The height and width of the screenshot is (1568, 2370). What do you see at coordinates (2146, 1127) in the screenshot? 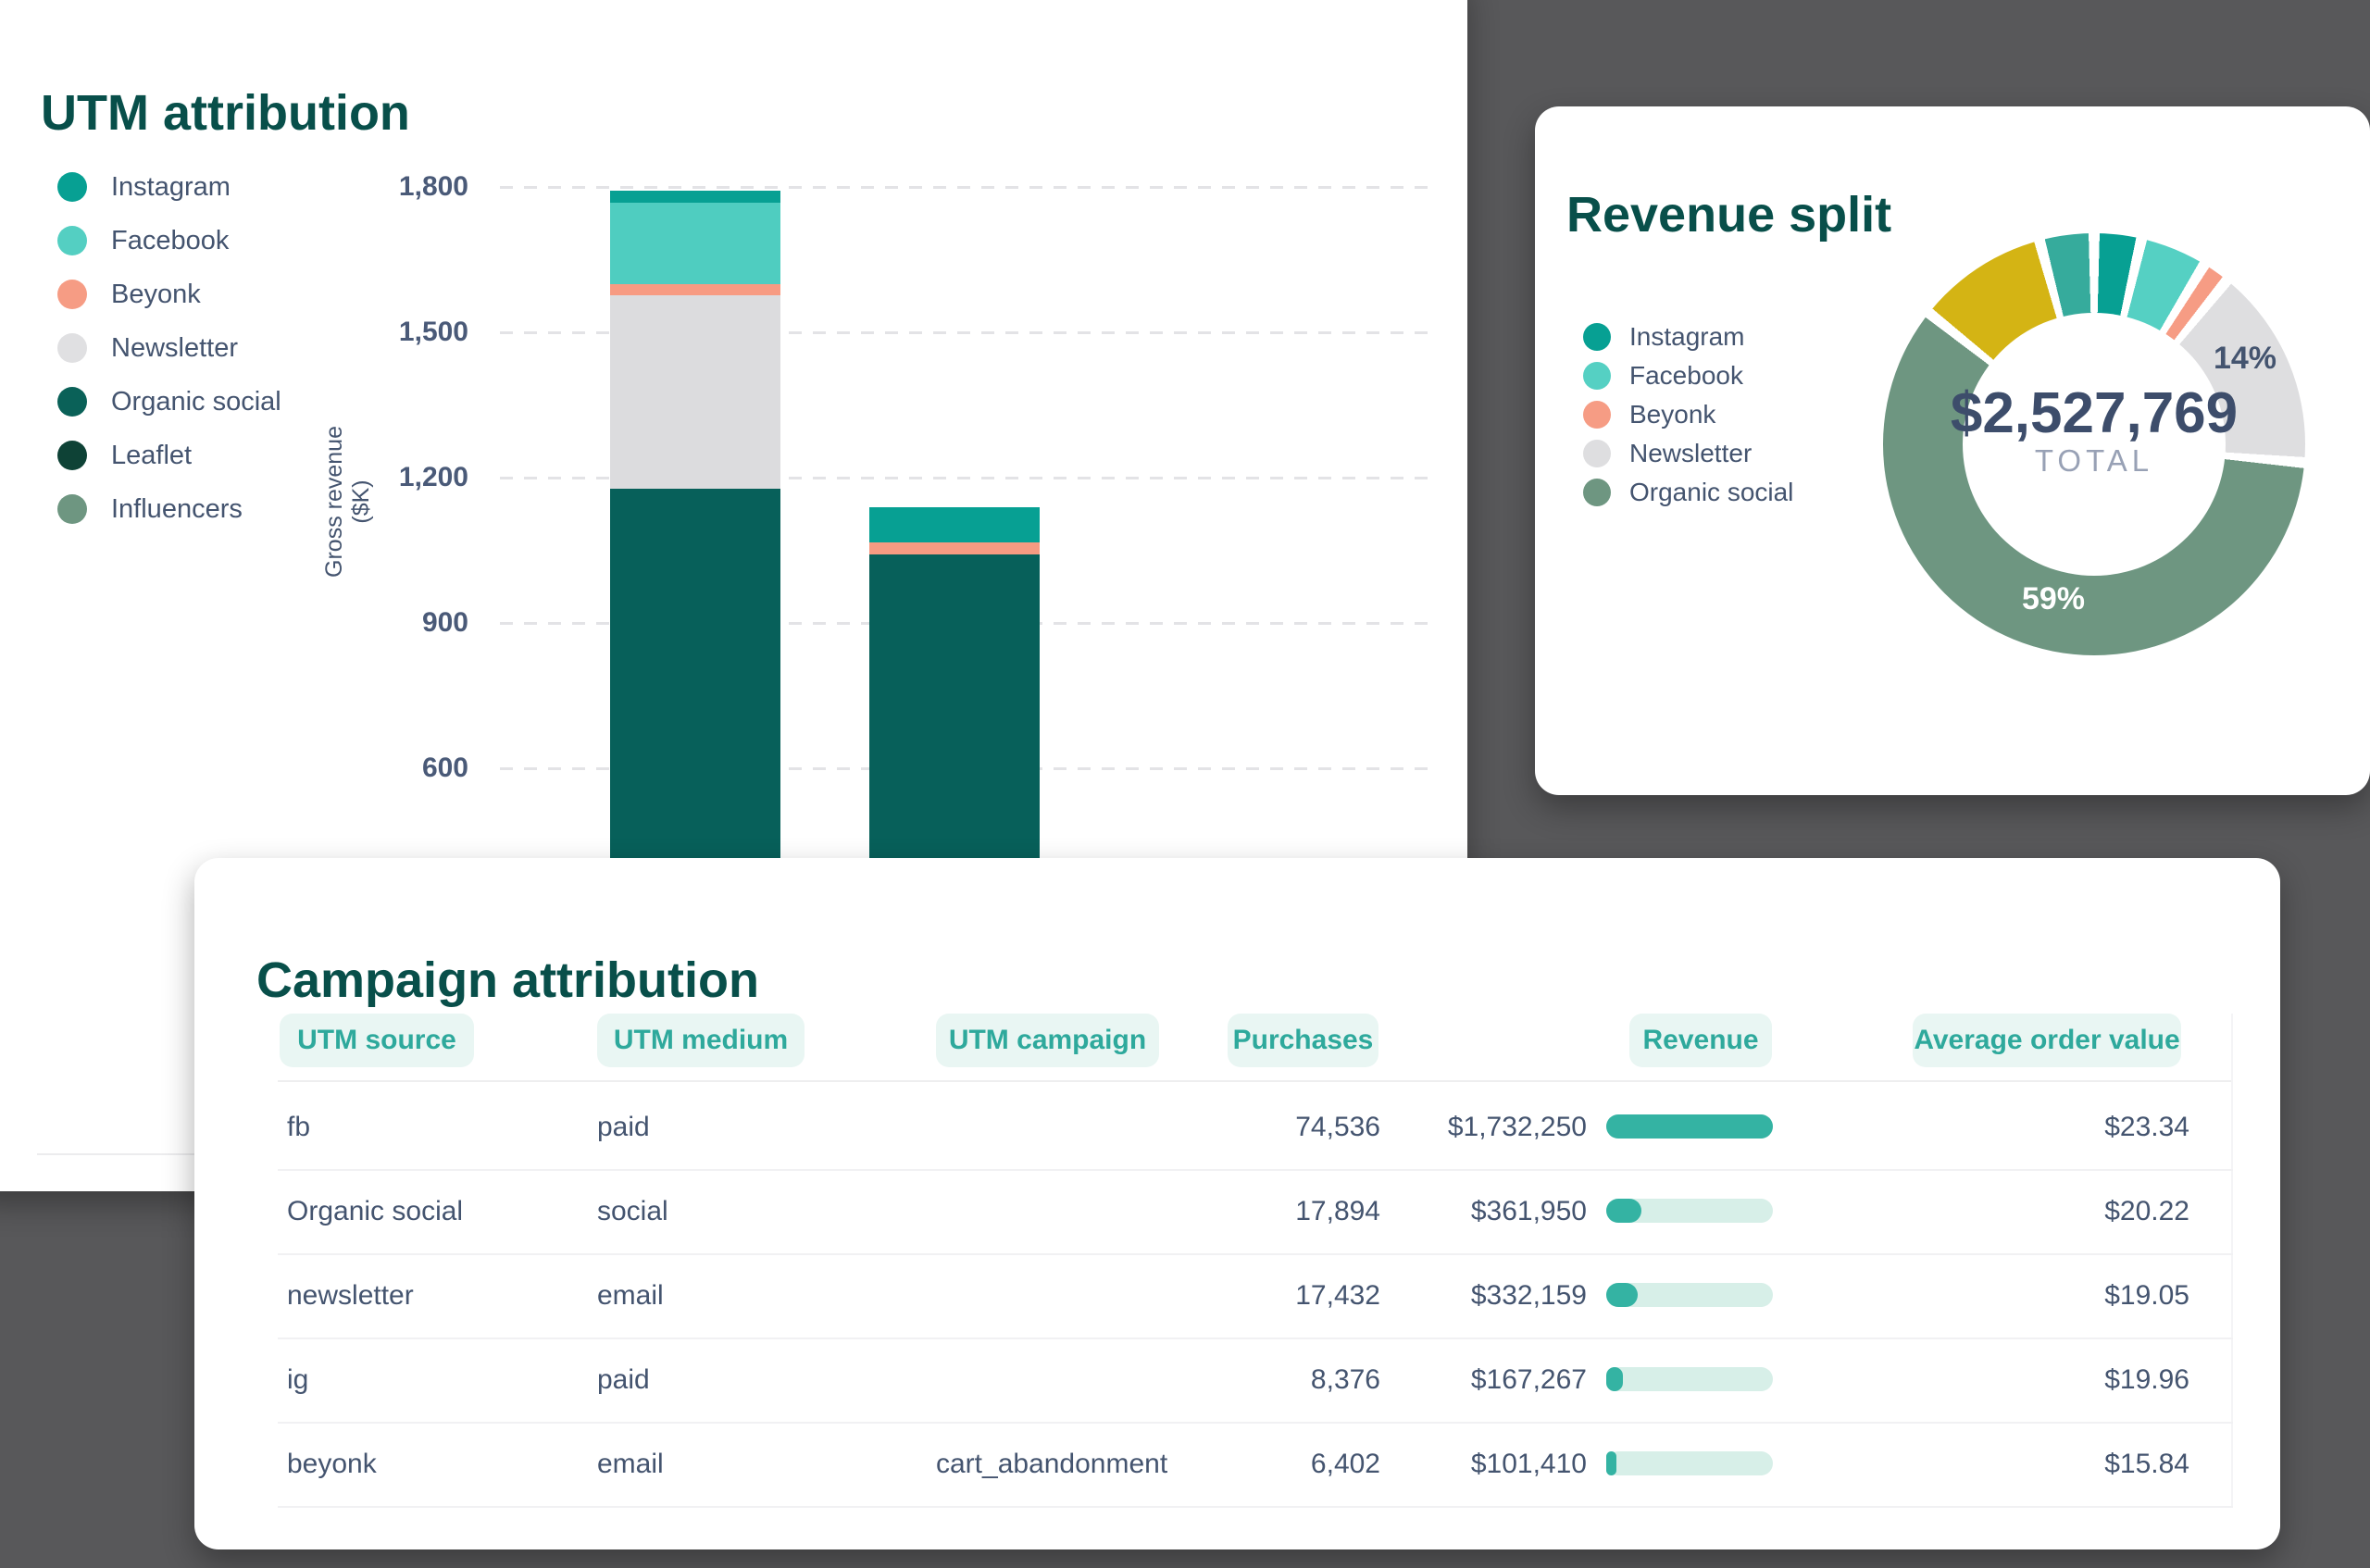
I see `cell-average-order-value: $23.34` at bounding box center [2146, 1127].